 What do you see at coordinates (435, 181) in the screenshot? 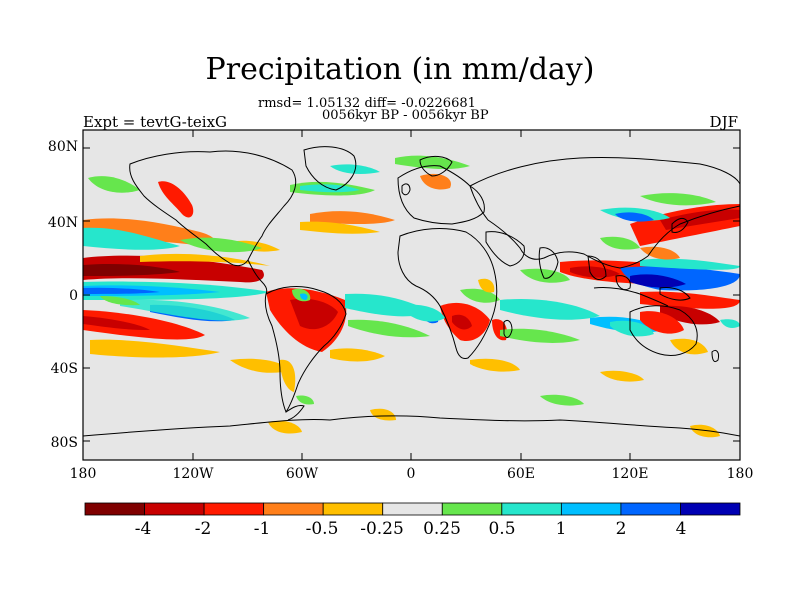
I see `anomaly-europe-orange` at bounding box center [435, 181].